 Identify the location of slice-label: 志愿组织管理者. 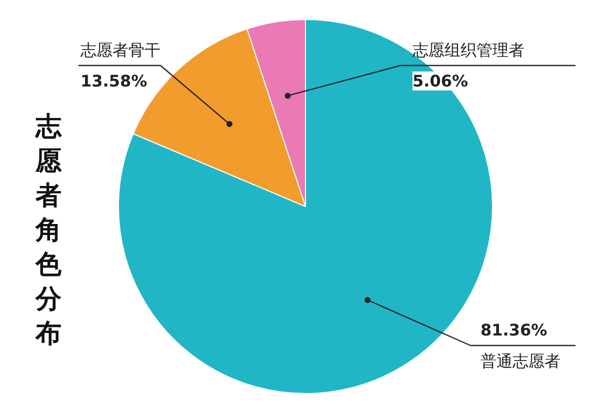
(468, 50).